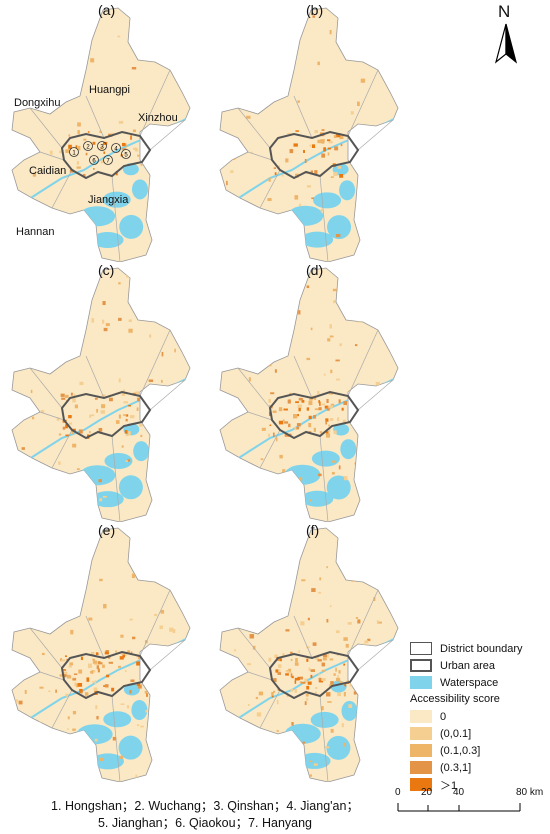  I want to click on district-number: 3, so click(102, 148).